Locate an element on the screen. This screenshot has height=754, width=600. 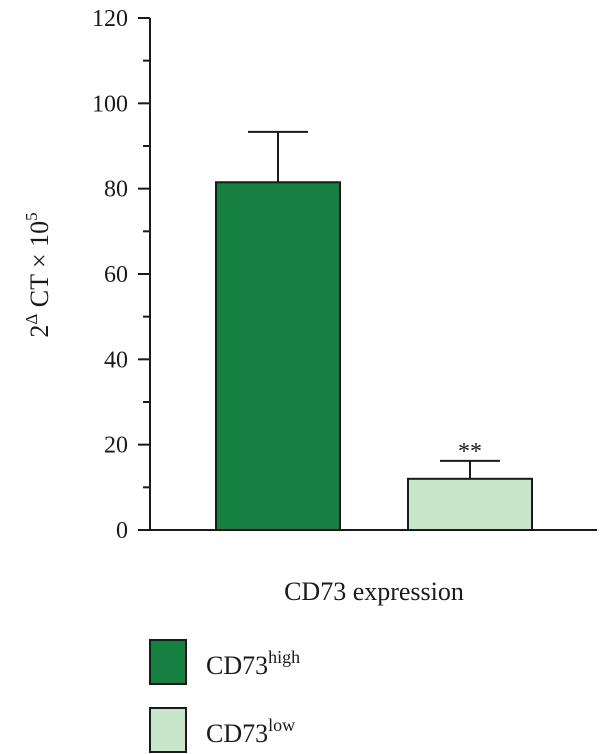
y-tick-label: 0 is located at coordinates (122, 531).